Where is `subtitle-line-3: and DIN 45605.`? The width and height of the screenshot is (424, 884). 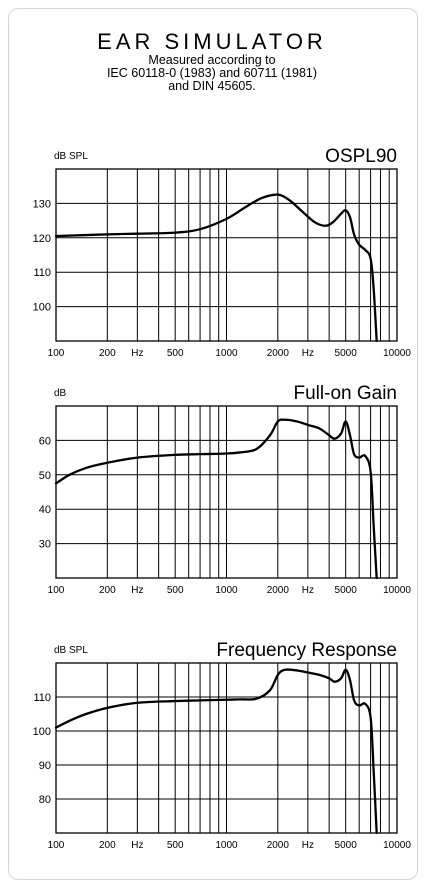 subtitle-line-3: and DIN 45605. is located at coordinates (212, 86).